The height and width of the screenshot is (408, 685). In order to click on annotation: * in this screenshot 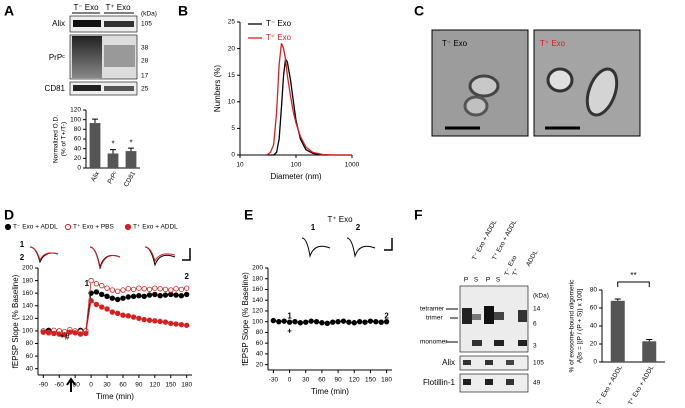, I will do `click(62, 338)`.